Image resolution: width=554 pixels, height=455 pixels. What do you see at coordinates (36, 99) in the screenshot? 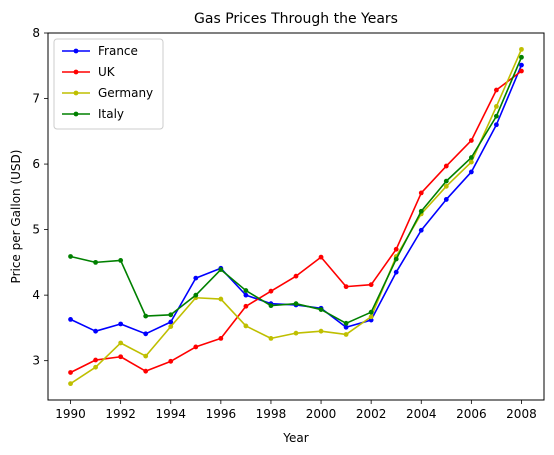
I see `y-tick-label: 7` at bounding box center [36, 99].